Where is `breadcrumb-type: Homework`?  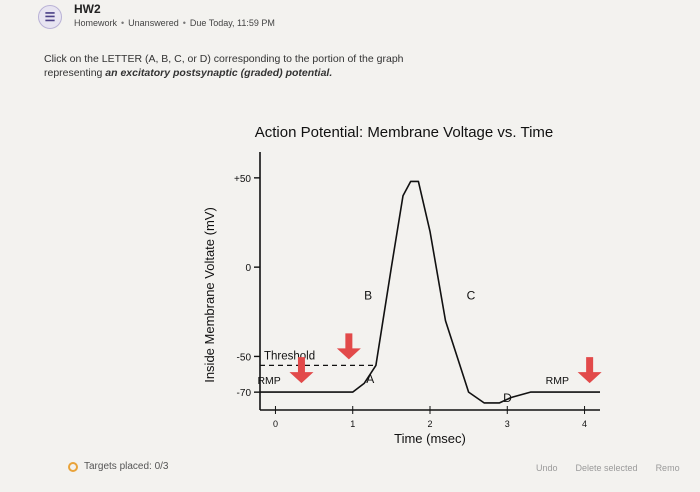 breadcrumb-type: Homework is located at coordinates (96, 23).